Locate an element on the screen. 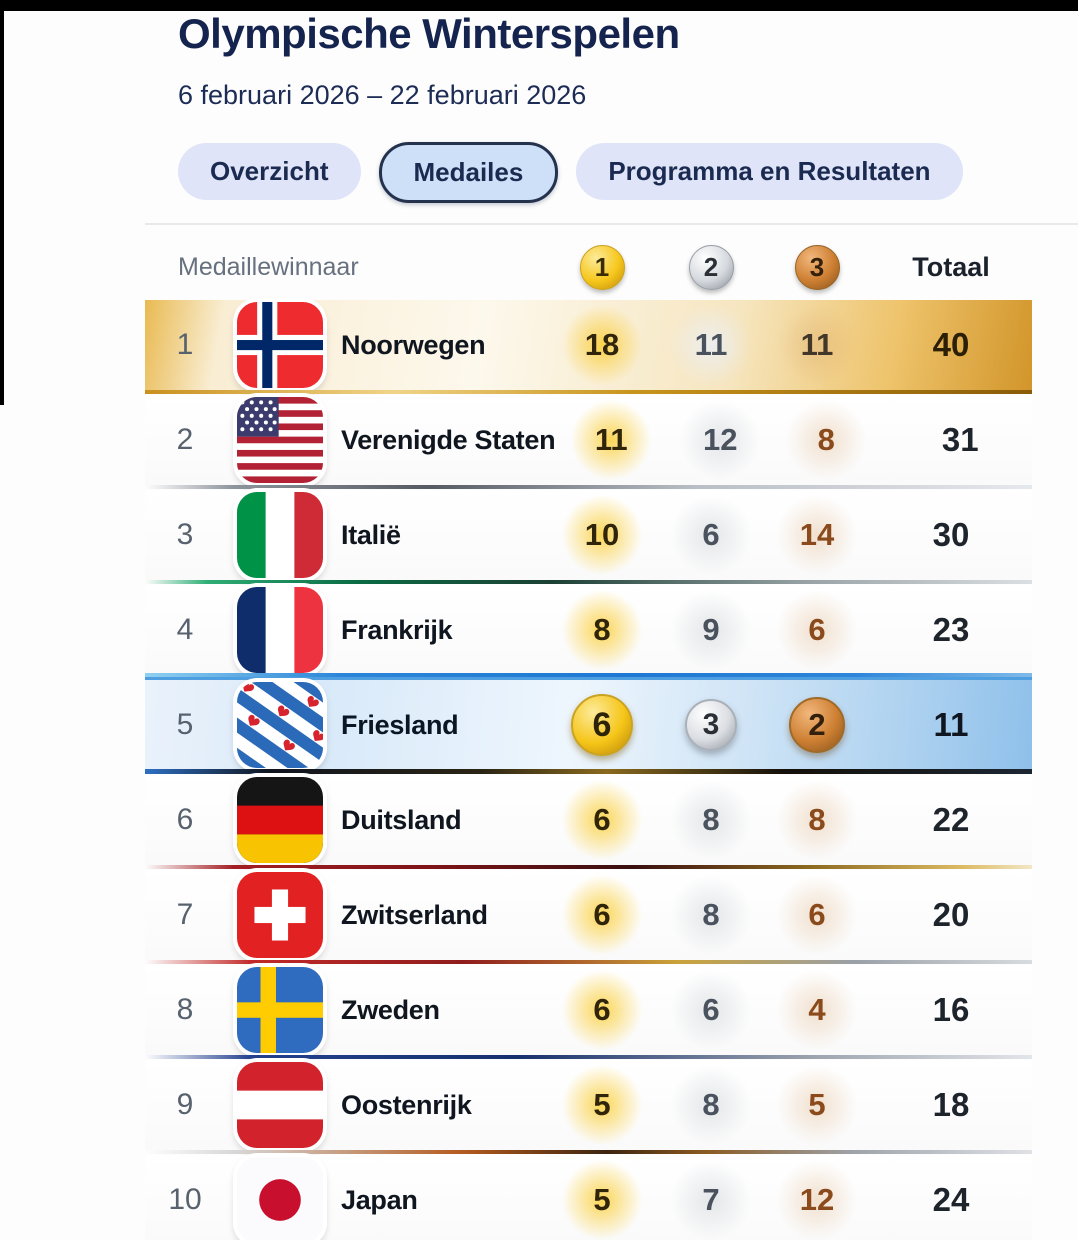 The width and height of the screenshot is (1078, 1240). bronze-count: 14 is located at coordinates (817, 534).